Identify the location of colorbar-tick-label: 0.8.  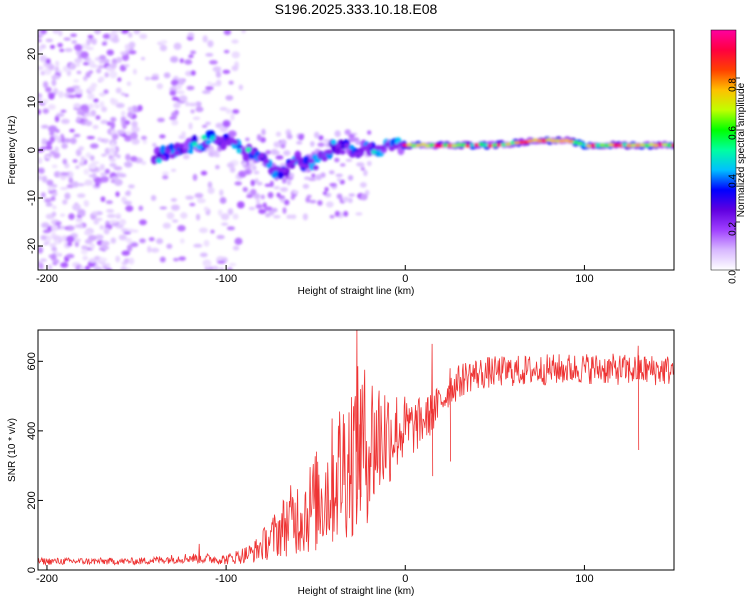
(733, 85).